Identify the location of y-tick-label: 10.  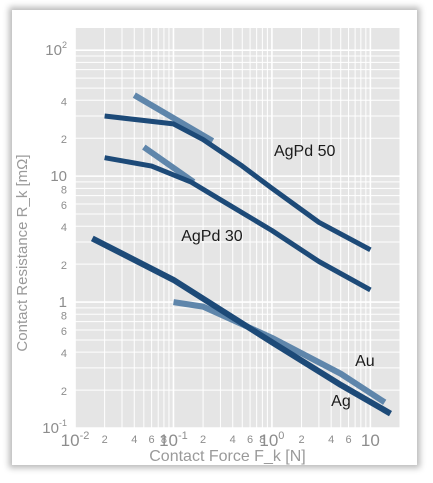
(58, 176).